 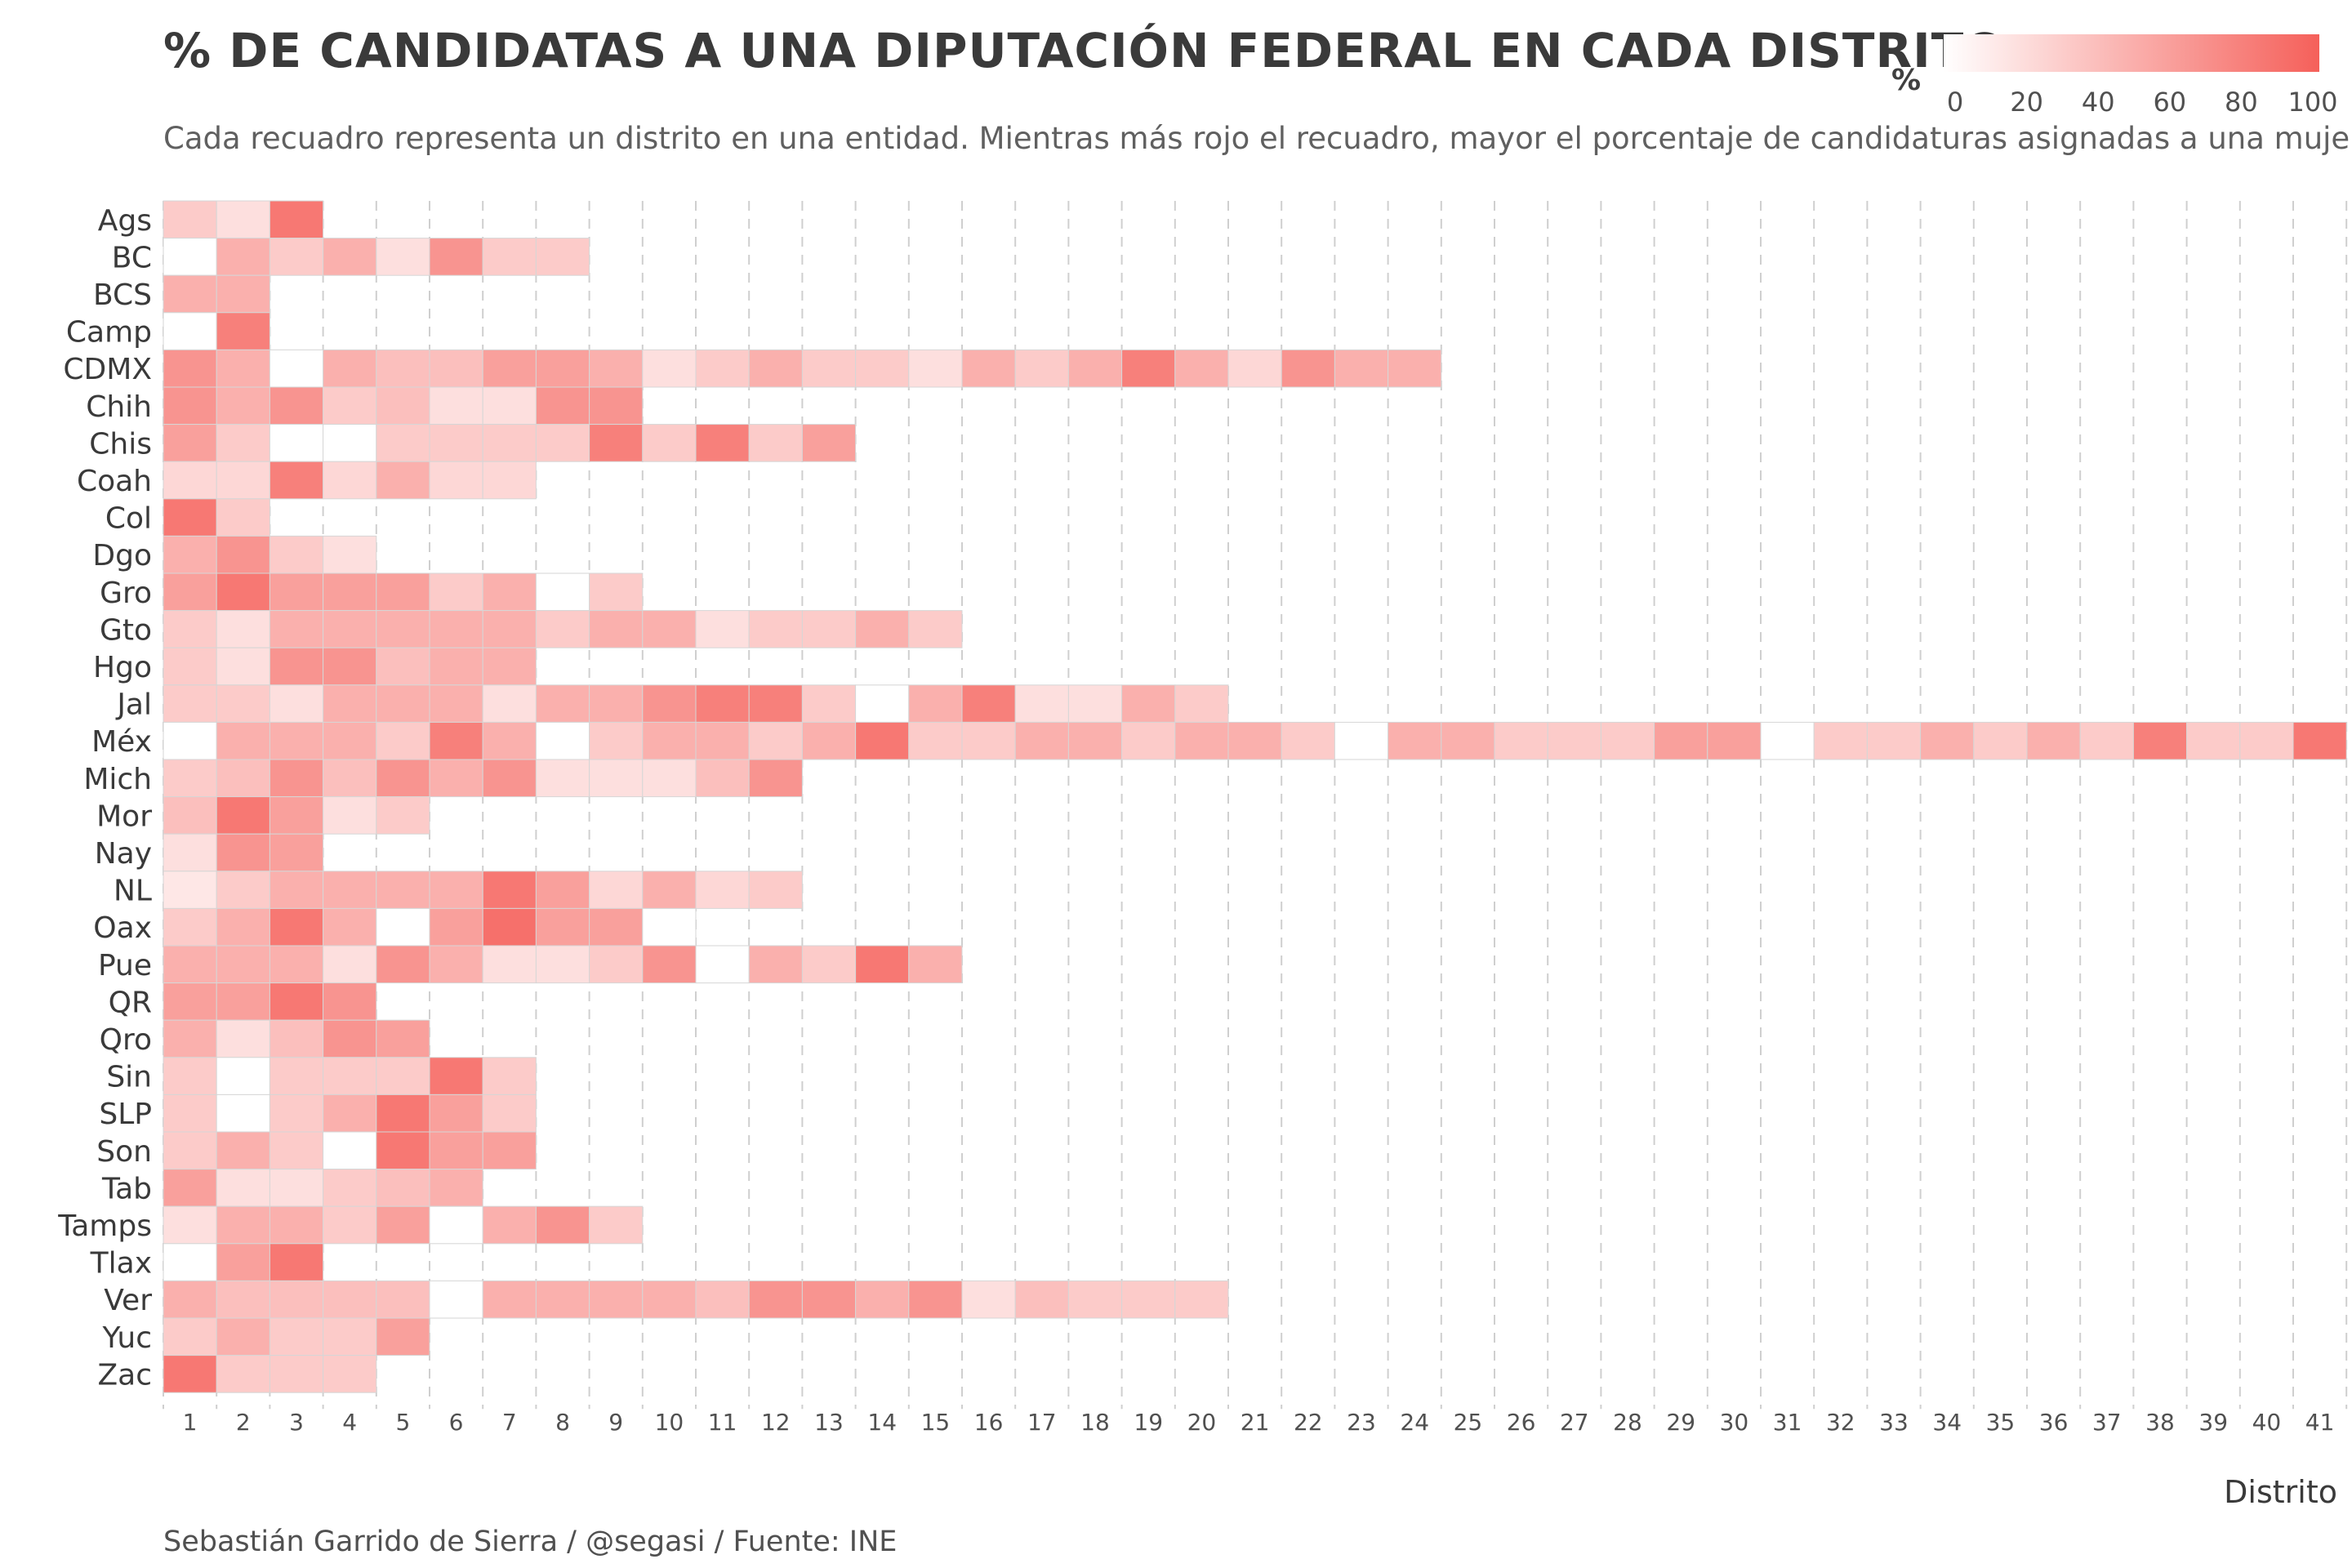 What do you see at coordinates (119, 407) in the screenshot?
I see `y-tick-label: Chih` at bounding box center [119, 407].